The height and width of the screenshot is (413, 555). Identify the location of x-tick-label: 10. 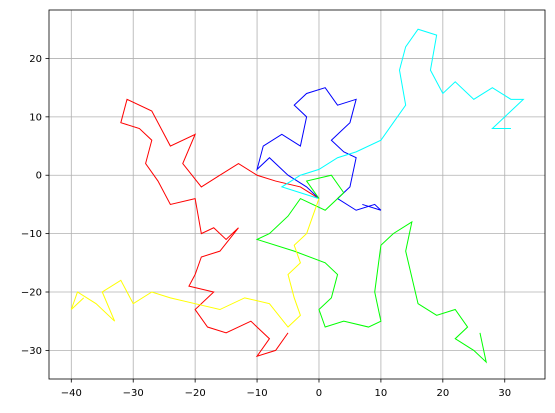
(381, 393).